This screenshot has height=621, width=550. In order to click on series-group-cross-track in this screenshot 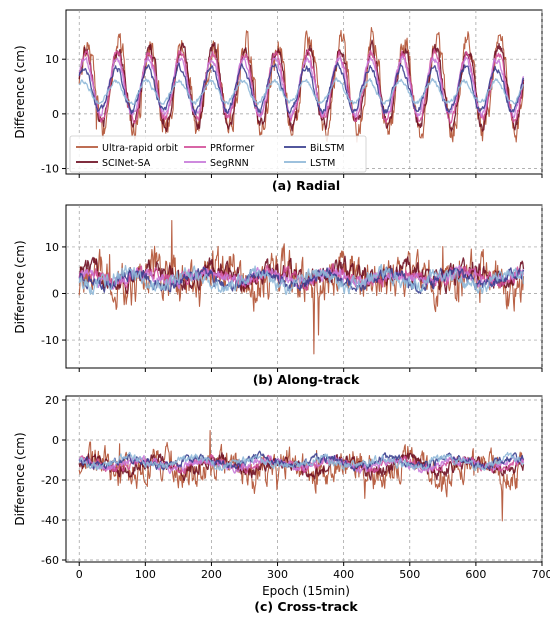, I will do `click(301, 476)`.